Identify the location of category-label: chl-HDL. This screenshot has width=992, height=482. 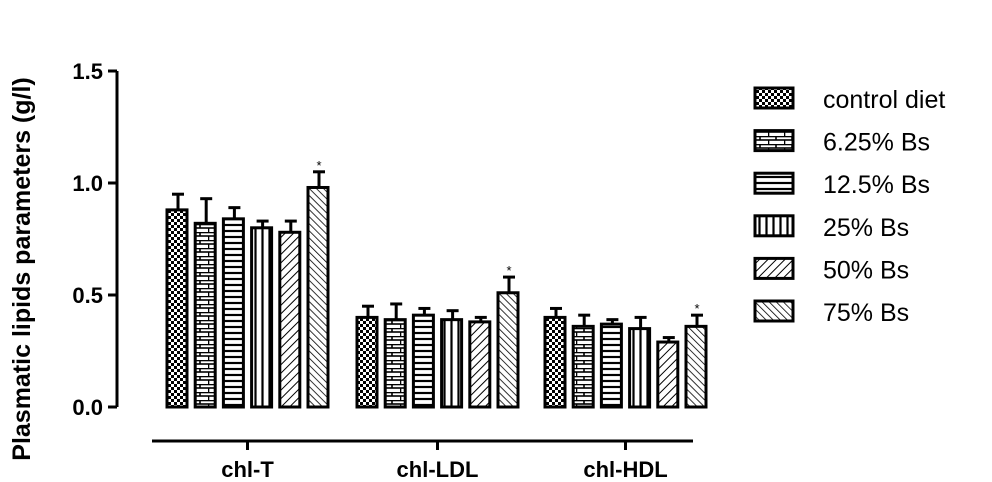
(625, 469).